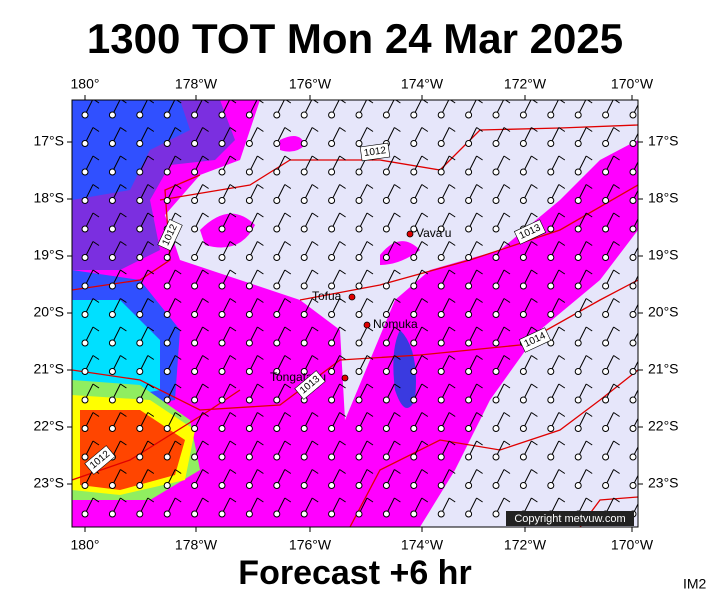  I want to click on lat-label: 21°S, so click(48, 369).